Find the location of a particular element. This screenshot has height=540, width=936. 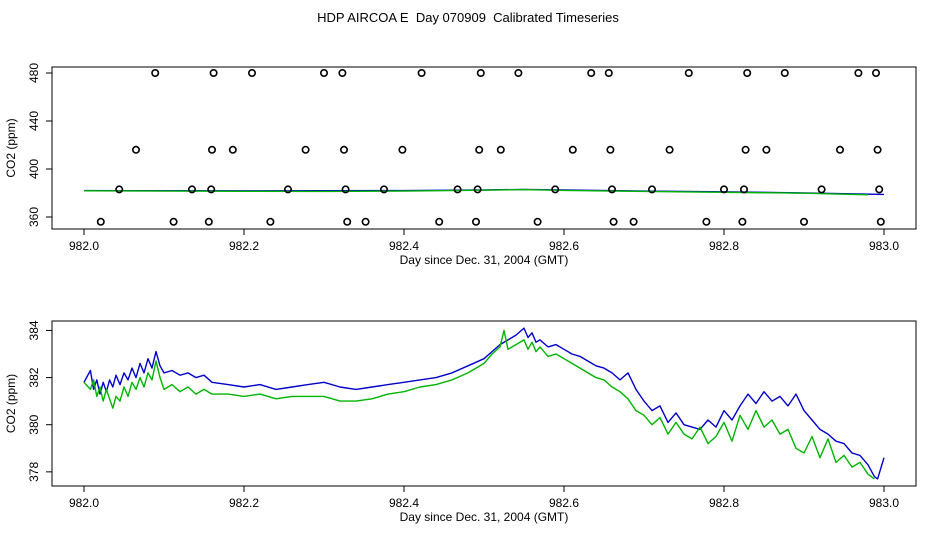

panel1-x-tick-label: 982.6 is located at coordinates (564, 246).